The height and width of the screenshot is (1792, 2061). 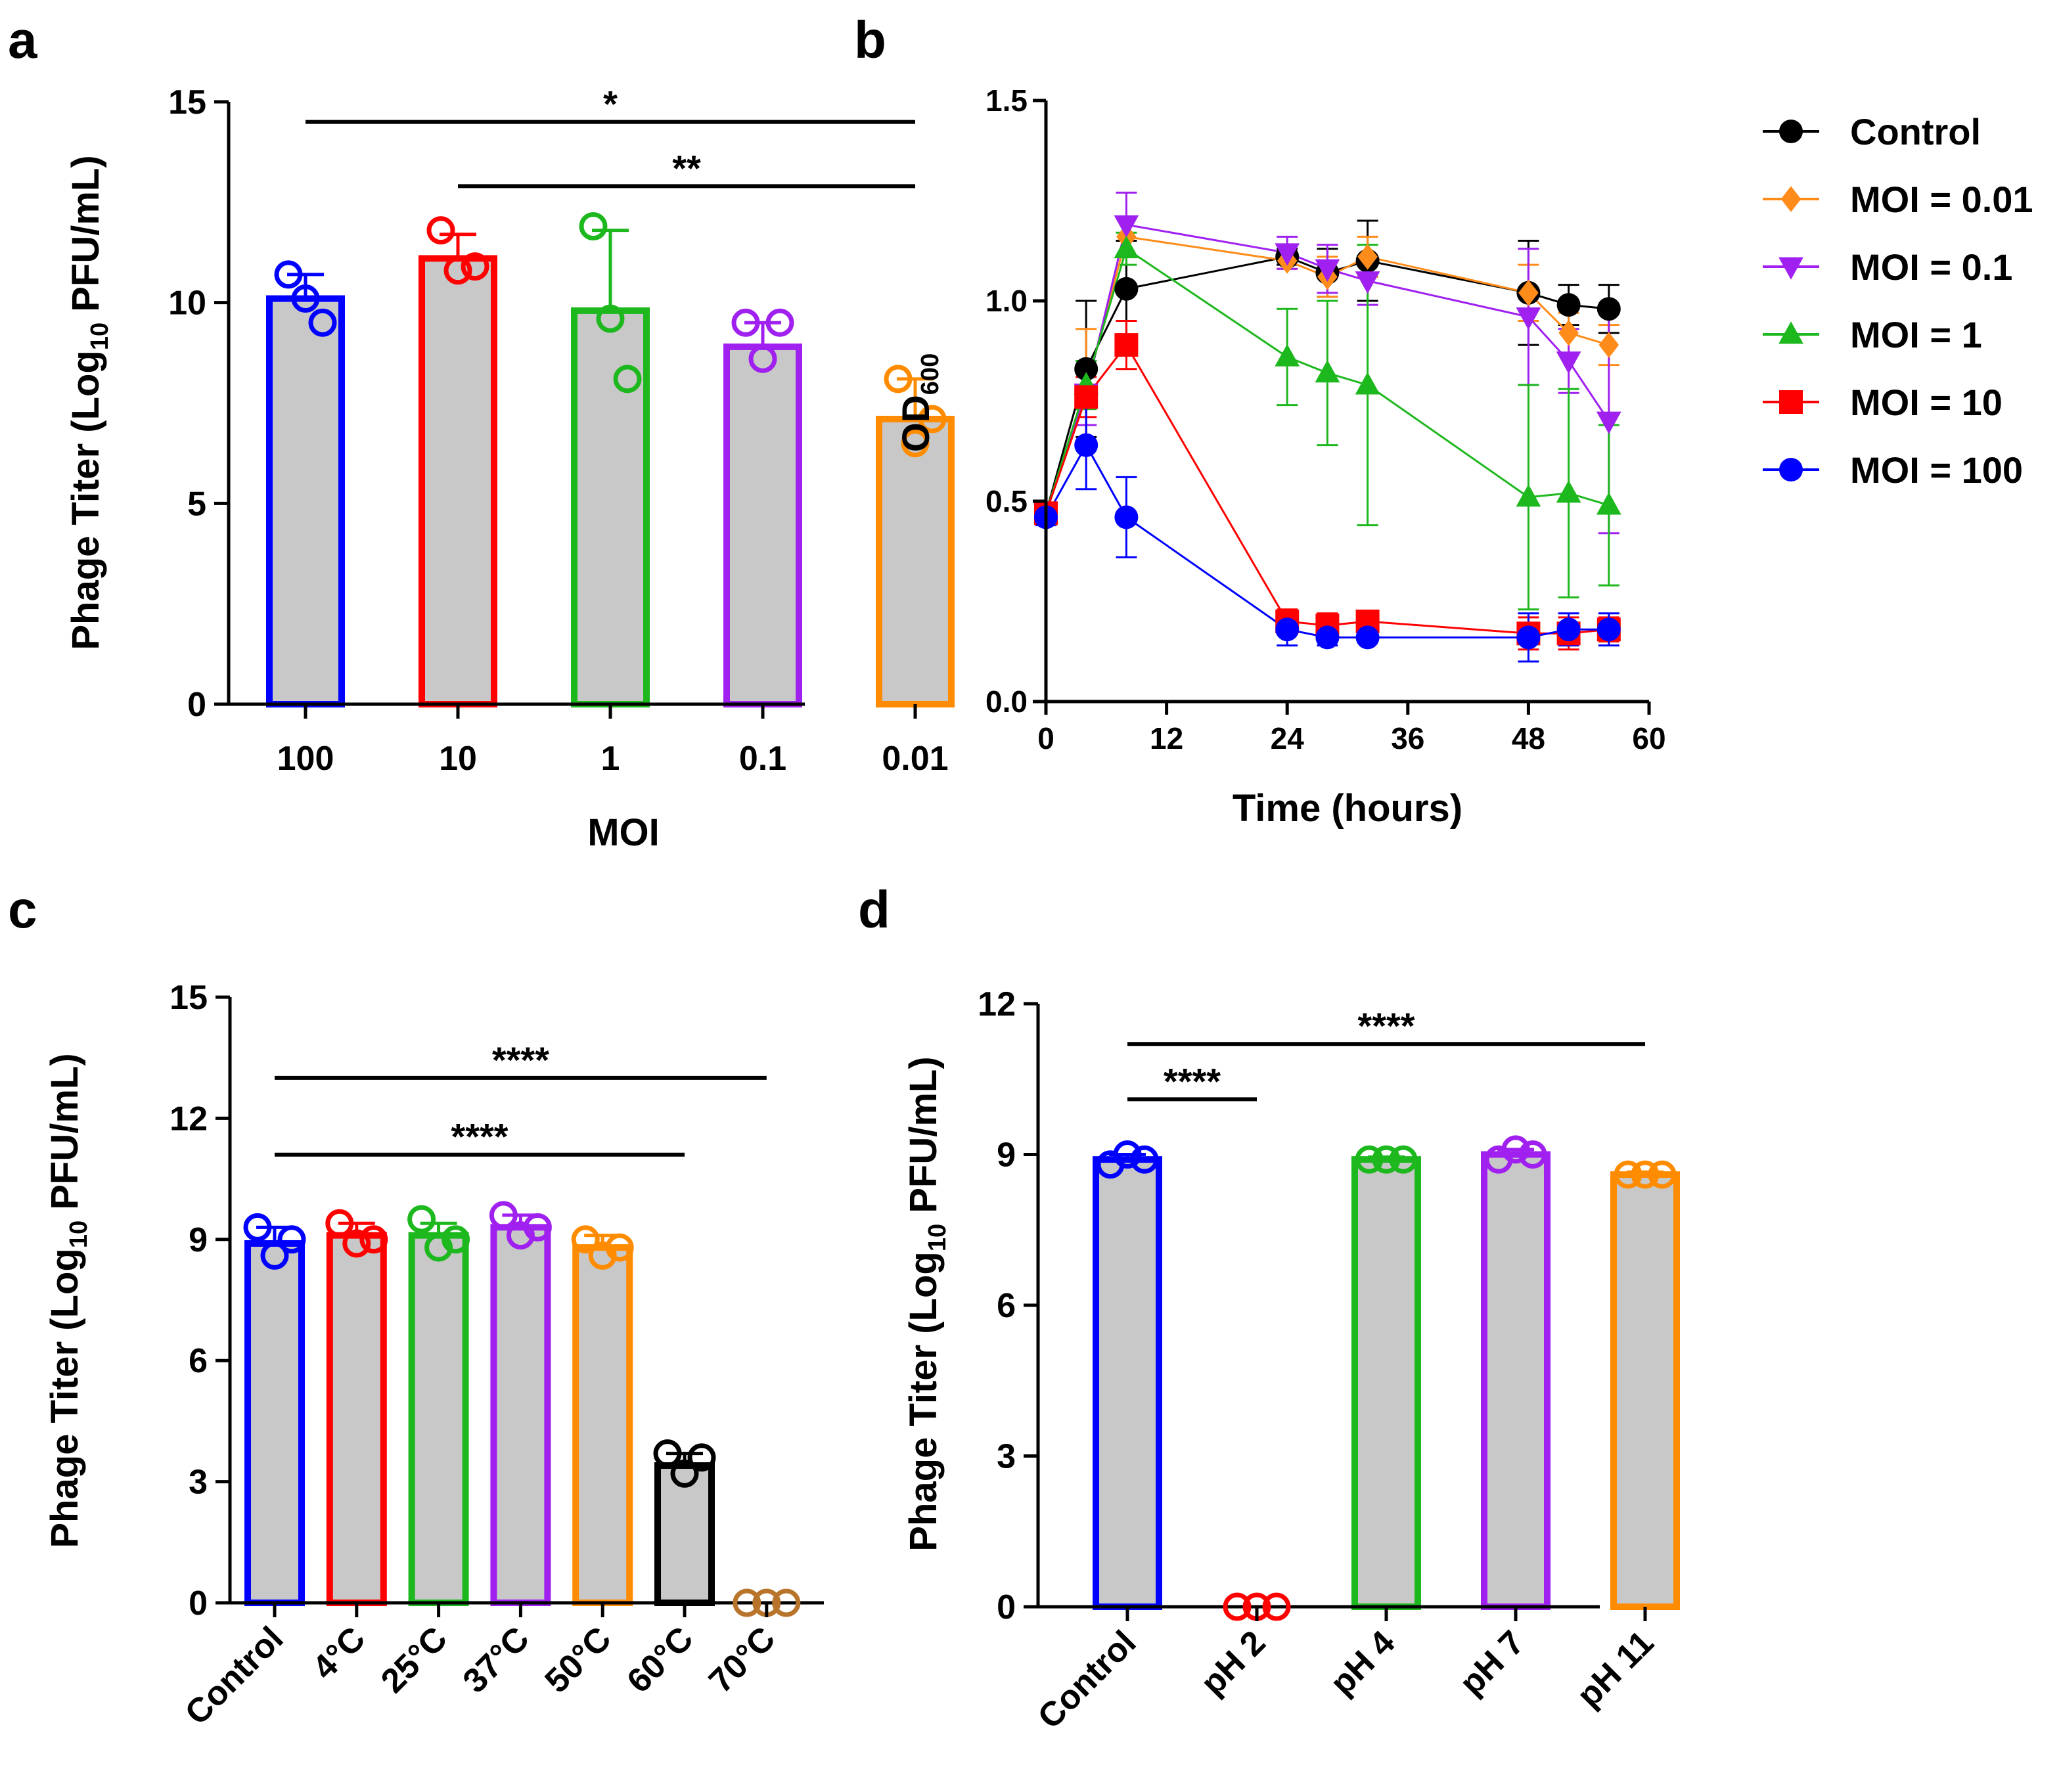 I want to click on legend-label: MOI = 100, so click(x=1936, y=470).